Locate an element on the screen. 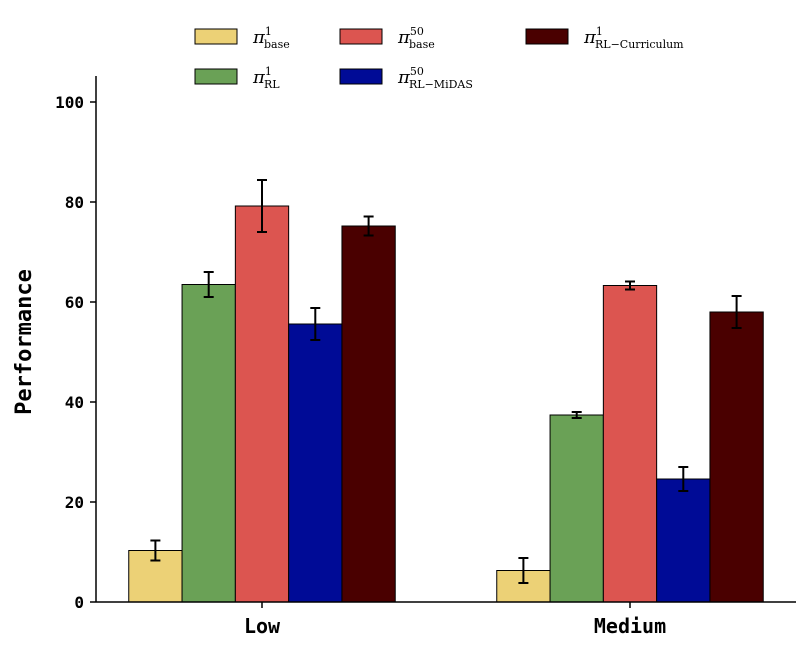  legend-item-1: π1 base is located at coordinates (242, 38).